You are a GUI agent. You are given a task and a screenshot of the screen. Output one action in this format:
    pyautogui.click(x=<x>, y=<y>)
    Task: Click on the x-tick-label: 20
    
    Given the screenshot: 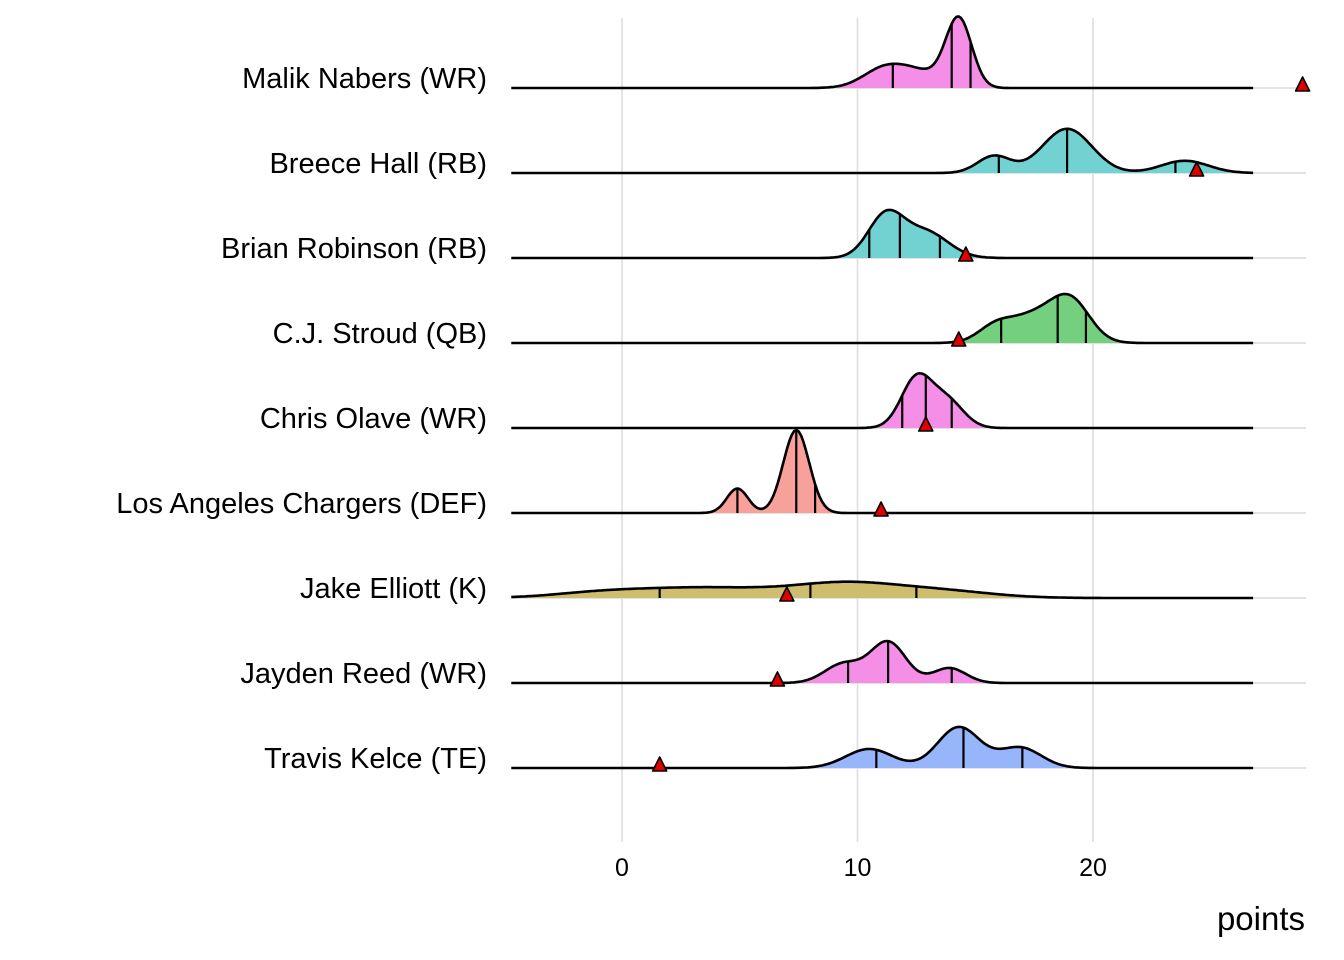 What is the action you would take?
    pyautogui.click(x=1093, y=868)
    